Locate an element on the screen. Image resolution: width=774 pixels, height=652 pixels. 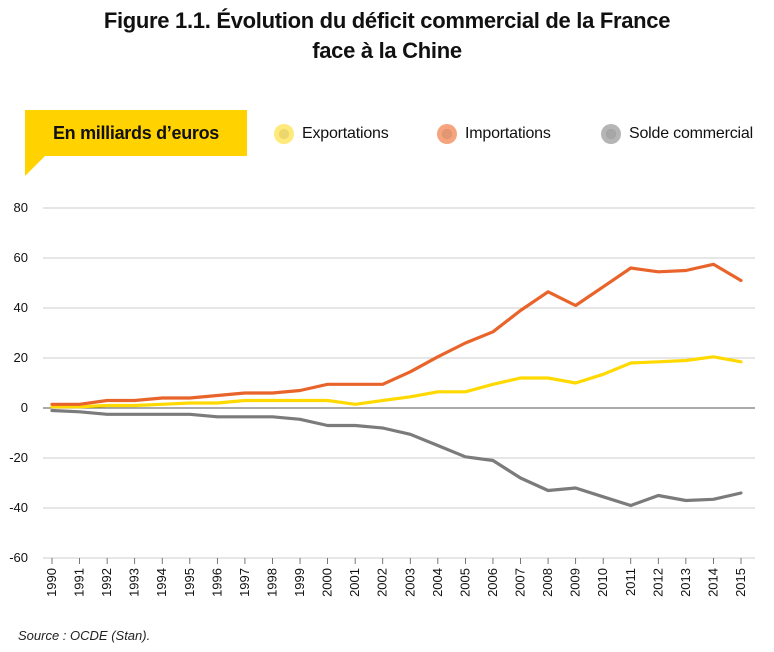
y-tick-label: 40 is located at coordinates (21, 307).